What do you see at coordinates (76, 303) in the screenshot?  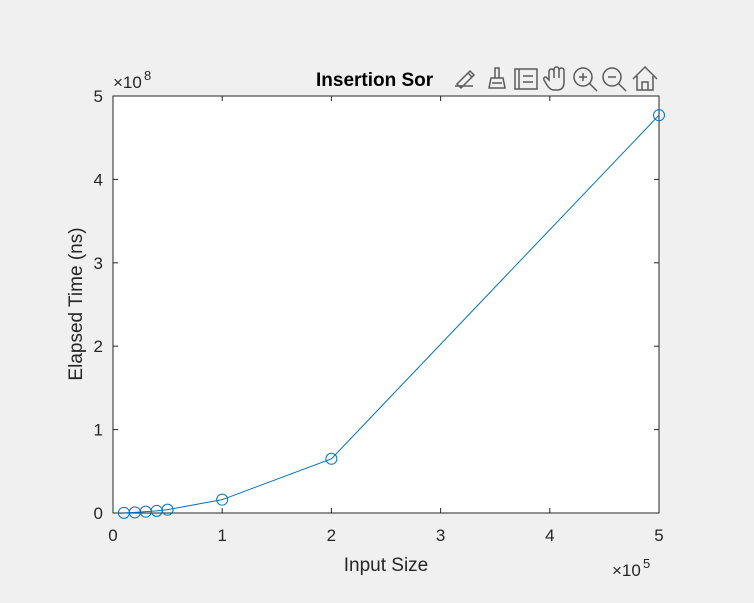 I see `y-axis-label: Elapsed Time (ns)` at bounding box center [76, 303].